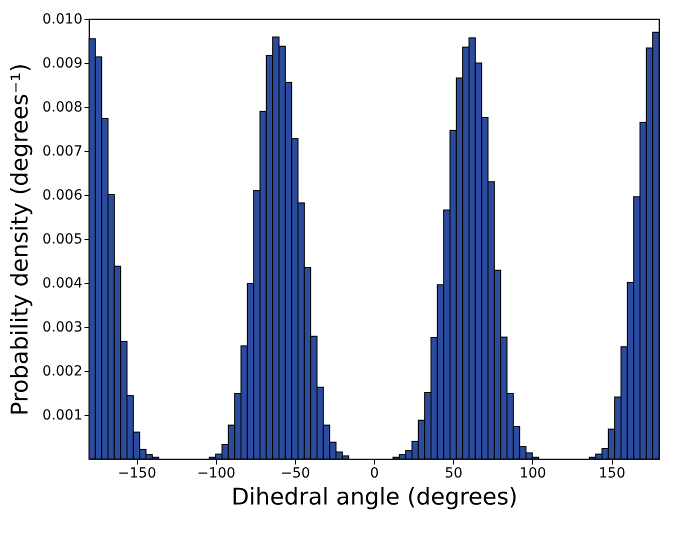 The image size is (699, 541). Describe the element at coordinates (374, 474) in the screenshot. I see `x-tick-label: 0` at that location.